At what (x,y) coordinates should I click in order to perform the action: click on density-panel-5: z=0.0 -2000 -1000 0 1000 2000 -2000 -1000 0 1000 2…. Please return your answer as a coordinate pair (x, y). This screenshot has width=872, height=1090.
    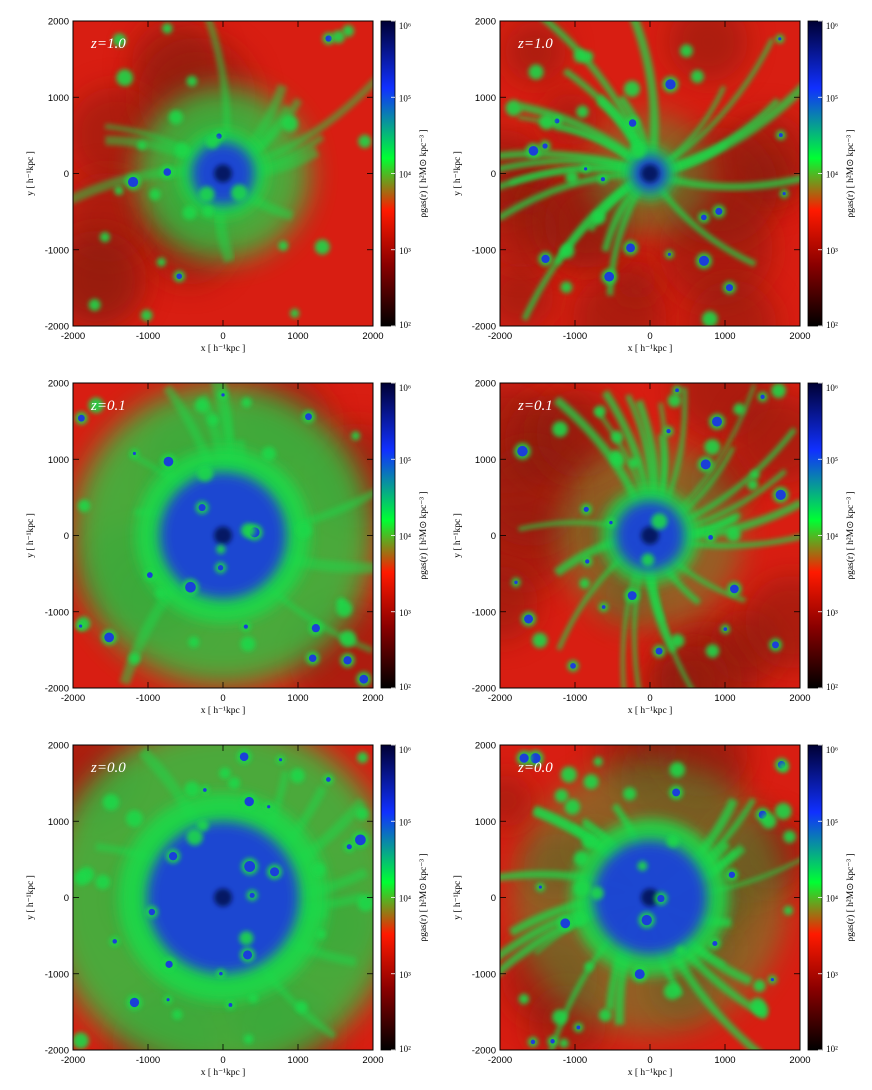
    Looking at the image, I should click on (227, 910).